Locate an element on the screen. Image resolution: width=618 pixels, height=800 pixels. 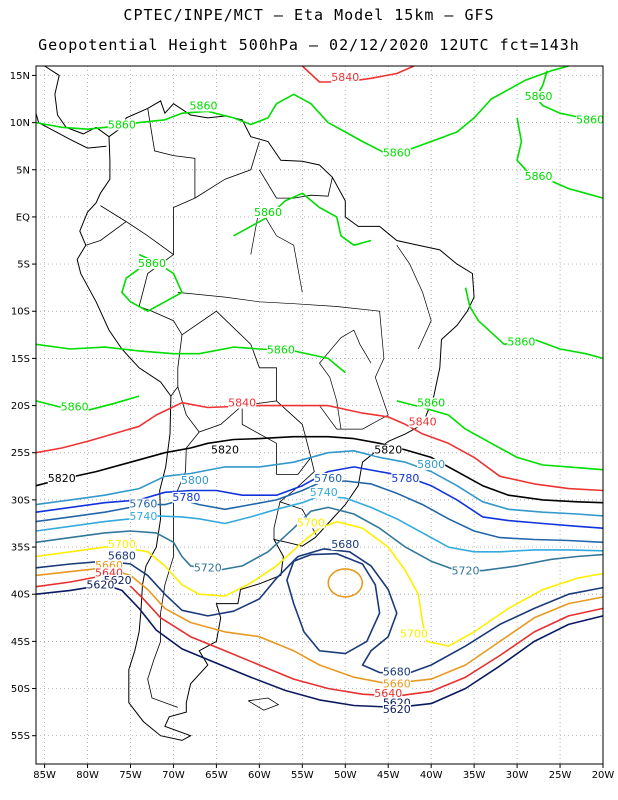
lon-tick-label: 65W is located at coordinates (216, 775).